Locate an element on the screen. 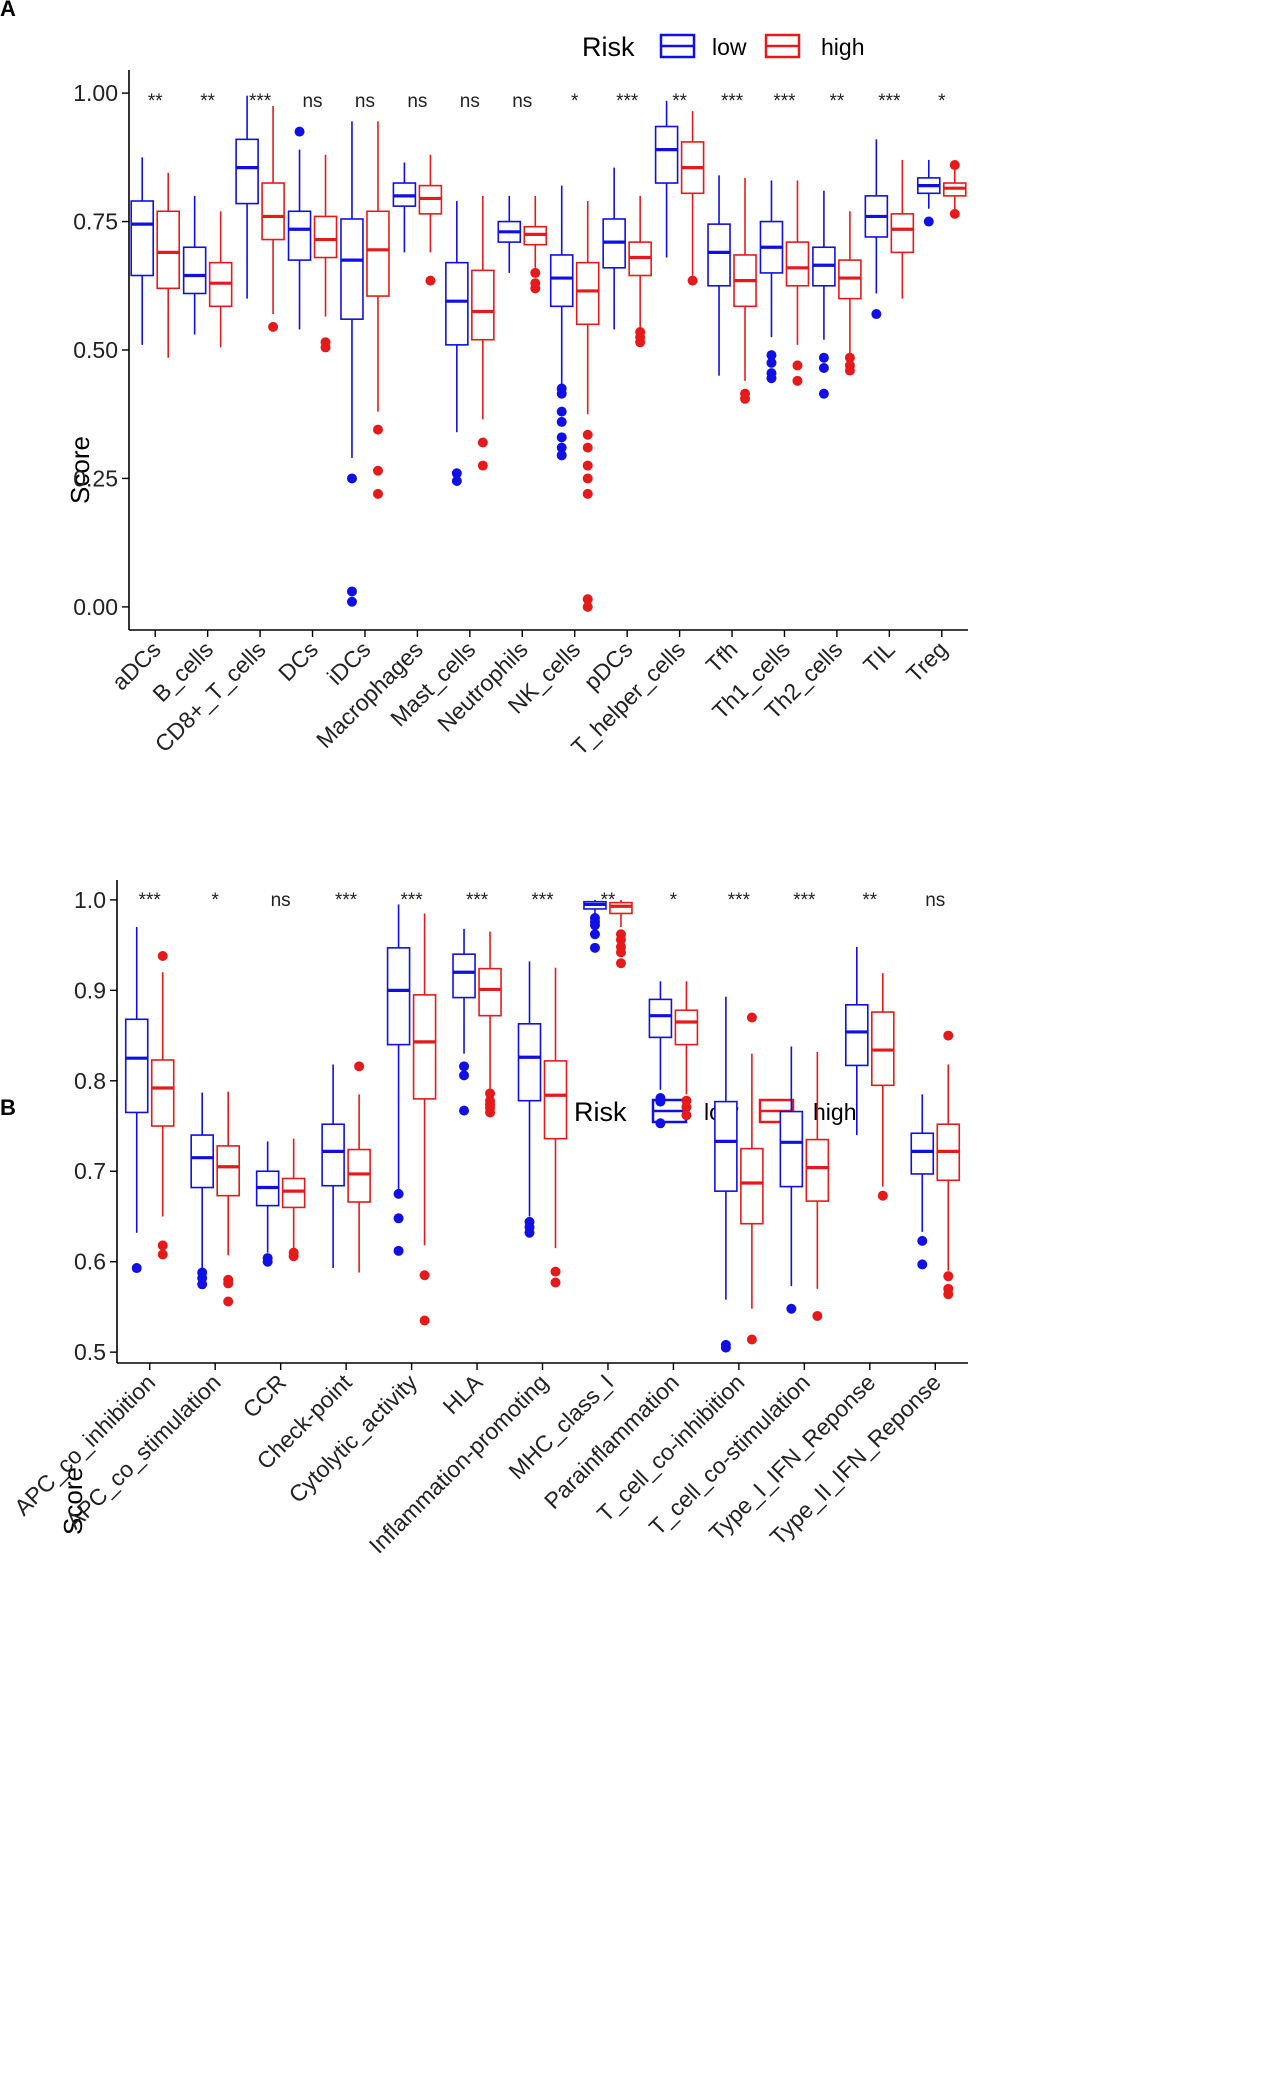 The image size is (1283, 2073). x-tick-label: Treg is located at coordinates (926, 661).